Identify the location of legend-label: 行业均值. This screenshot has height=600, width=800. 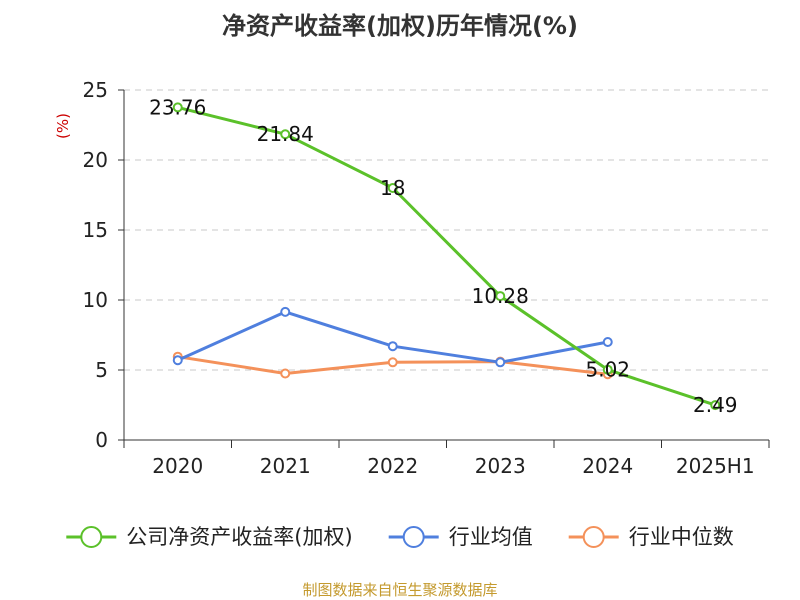
(491, 537).